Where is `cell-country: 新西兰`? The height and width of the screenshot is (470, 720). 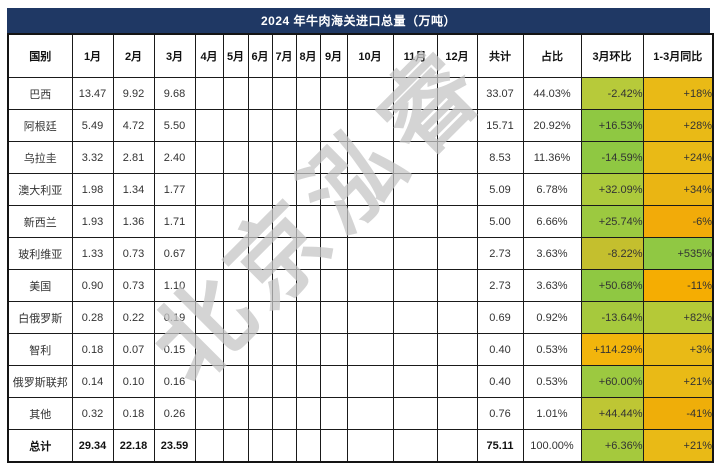 cell-country: 新西兰 is located at coordinates (40, 221).